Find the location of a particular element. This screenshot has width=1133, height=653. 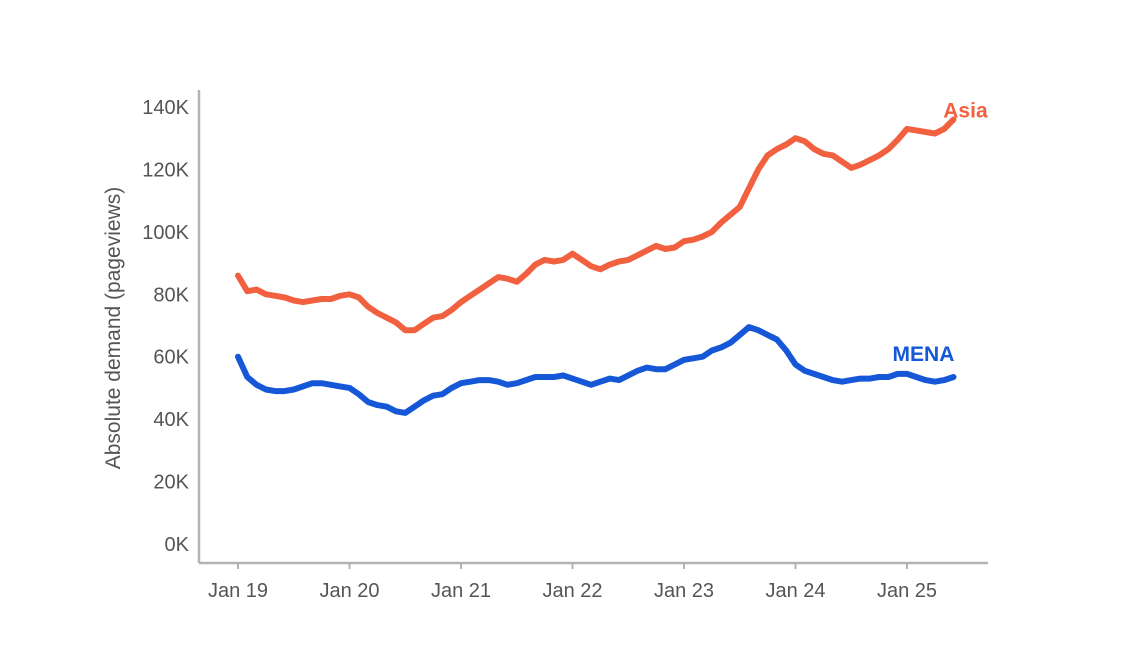

y-tick-label: 120K is located at coordinates (165, 170).